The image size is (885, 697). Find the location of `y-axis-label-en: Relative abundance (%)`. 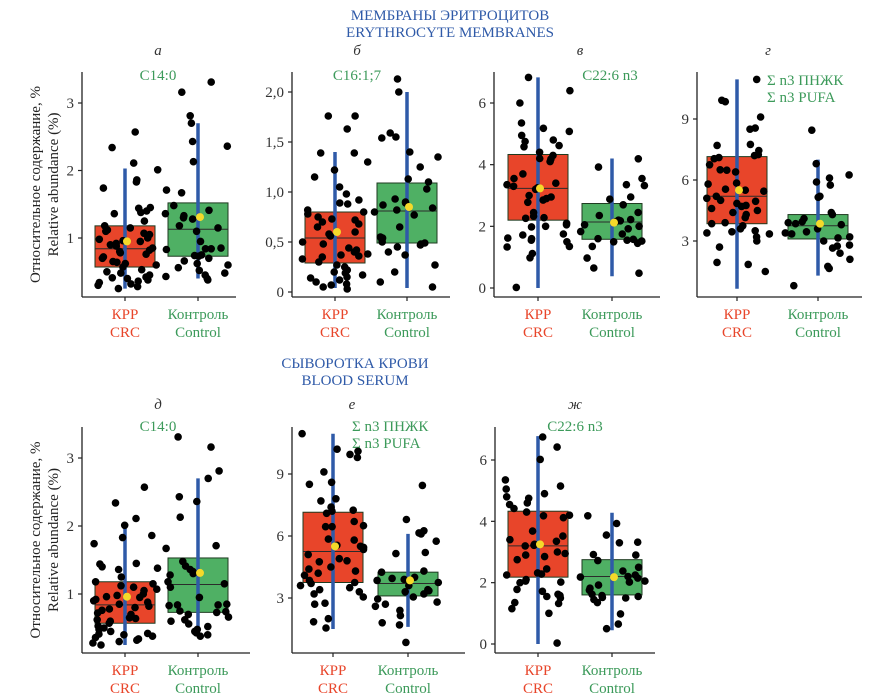

y-axis-label-en: Relative abundance (%) is located at coordinates (54, 540).